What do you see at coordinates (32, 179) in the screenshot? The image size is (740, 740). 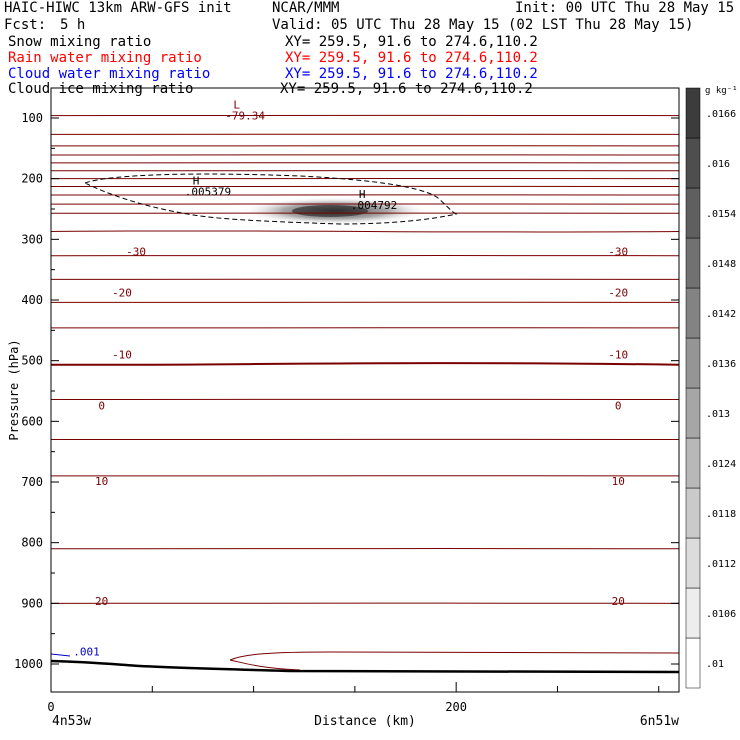 I see `y-tick-label: 200` at bounding box center [32, 179].